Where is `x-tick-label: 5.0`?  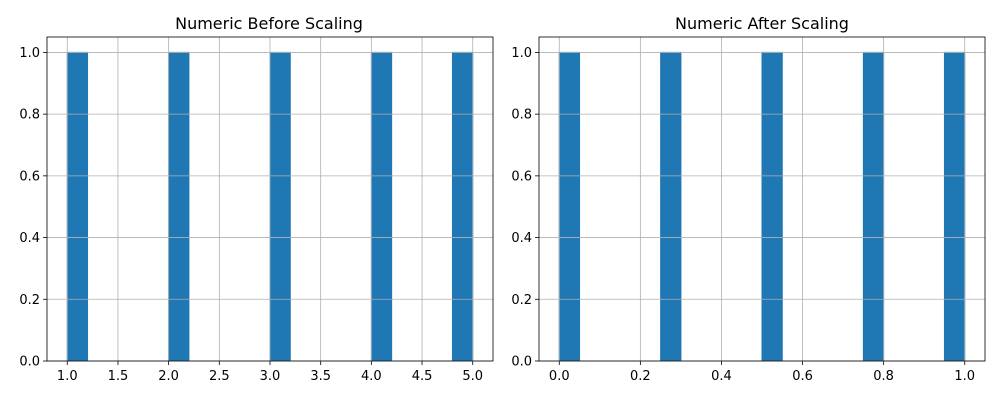
x-tick-label: 5.0 is located at coordinates (472, 376).